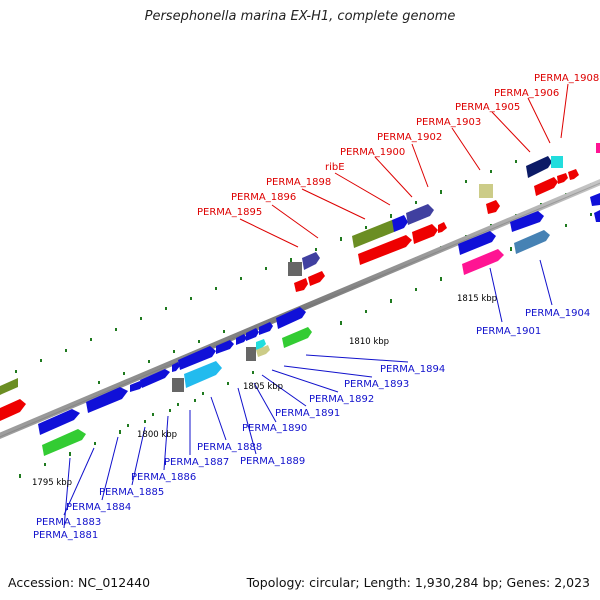  I want to click on gene-label: PERMA_1891, so click(307, 413).